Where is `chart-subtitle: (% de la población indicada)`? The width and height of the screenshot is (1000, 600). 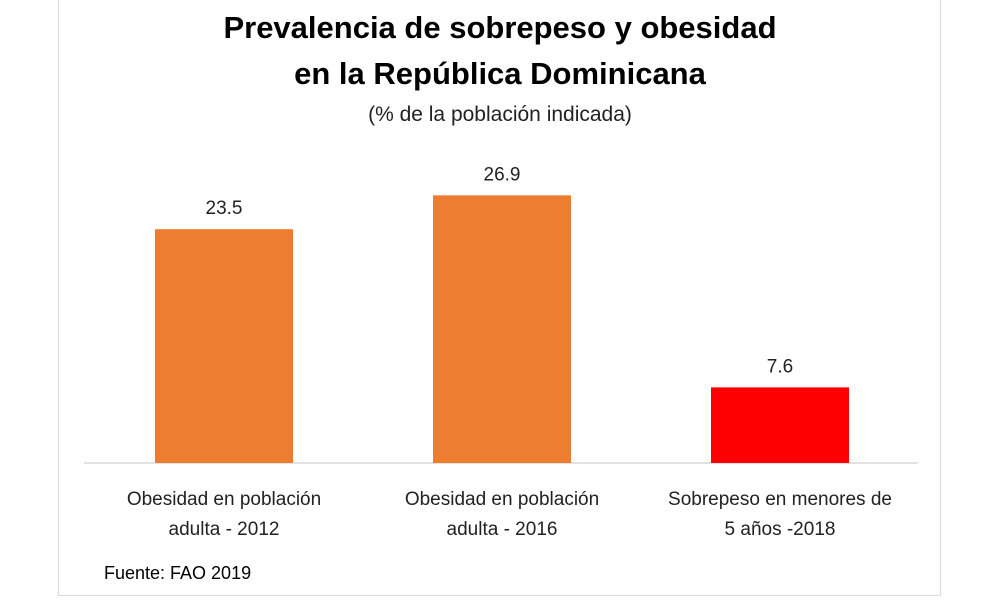
chart-subtitle: (% de la población indicada) is located at coordinates (500, 114).